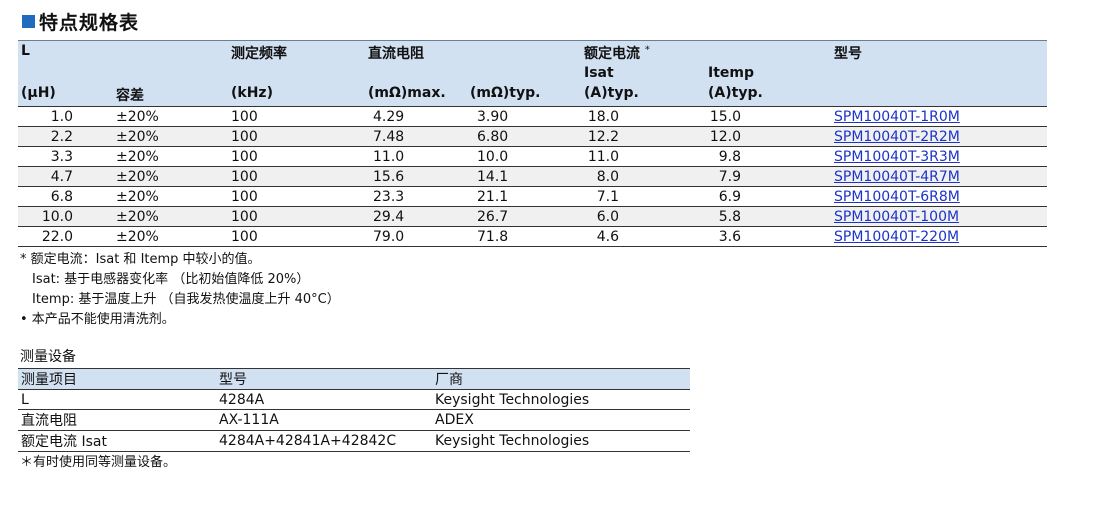  What do you see at coordinates (117, 379) in the screenshot?
I see `meas-header-item: 测量项目` at bounding box center [117, 379].